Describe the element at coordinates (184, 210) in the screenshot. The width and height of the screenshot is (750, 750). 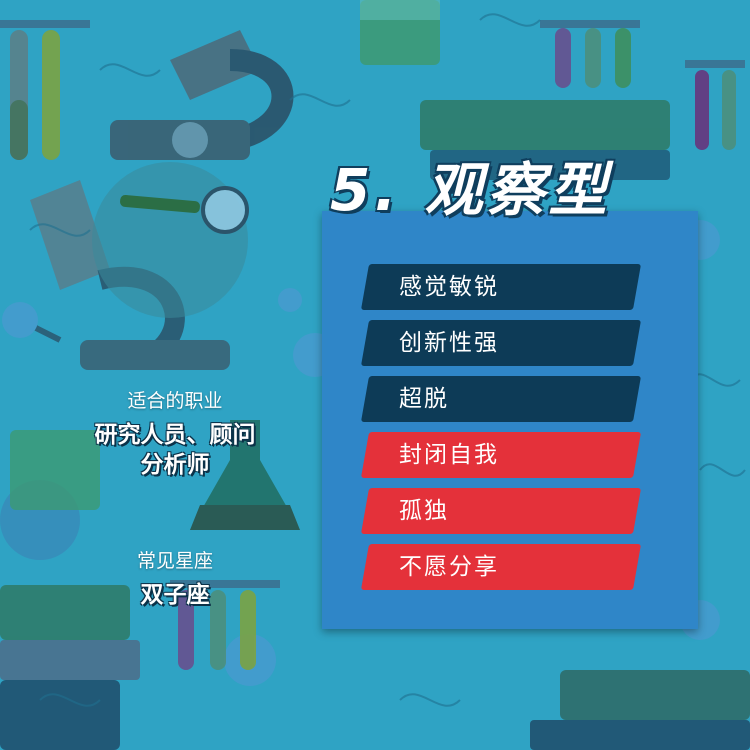
I see `magnifying-glass-icon` at that location.